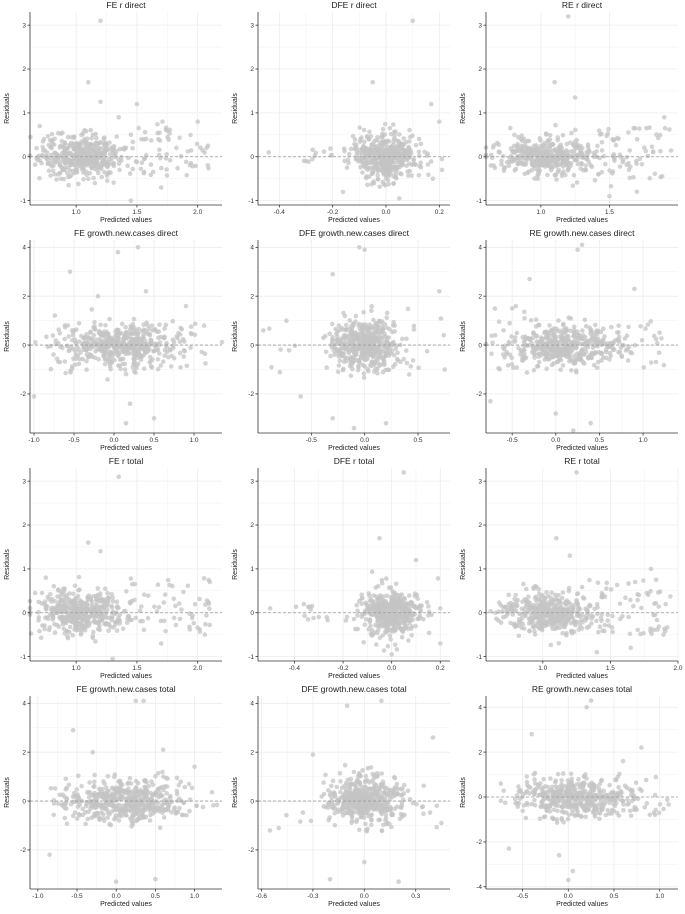 The width and height of the screenshot is (685, 914). I want to click on x-tick-label: 0.2, so click(439, 212).